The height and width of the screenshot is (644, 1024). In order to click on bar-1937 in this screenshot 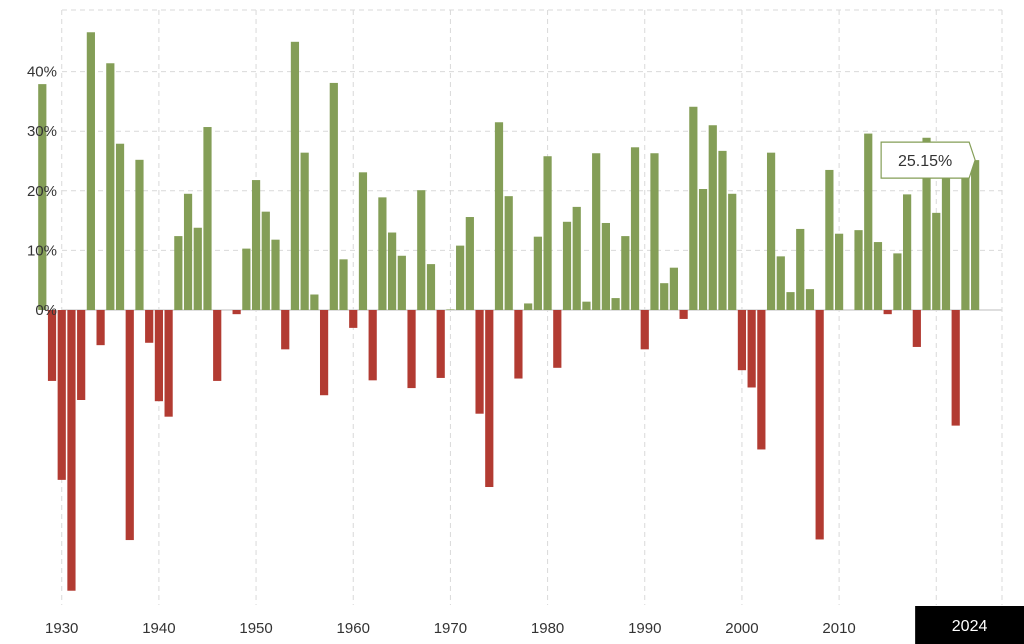, I will do `click(129, 425)`.